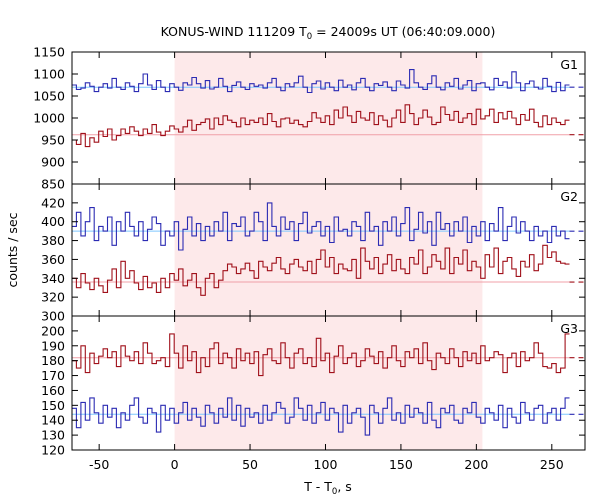  I want to click on y-tick-label: 420, so click(53, 202).